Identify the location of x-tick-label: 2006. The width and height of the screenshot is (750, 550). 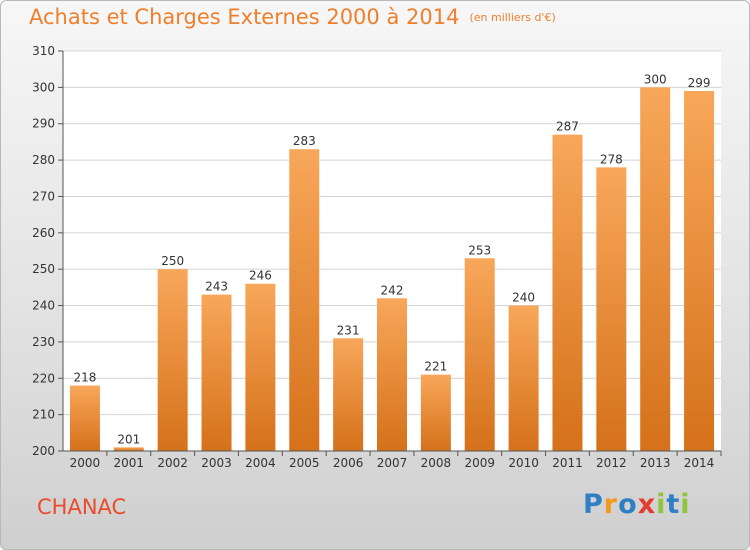
(348, 463).